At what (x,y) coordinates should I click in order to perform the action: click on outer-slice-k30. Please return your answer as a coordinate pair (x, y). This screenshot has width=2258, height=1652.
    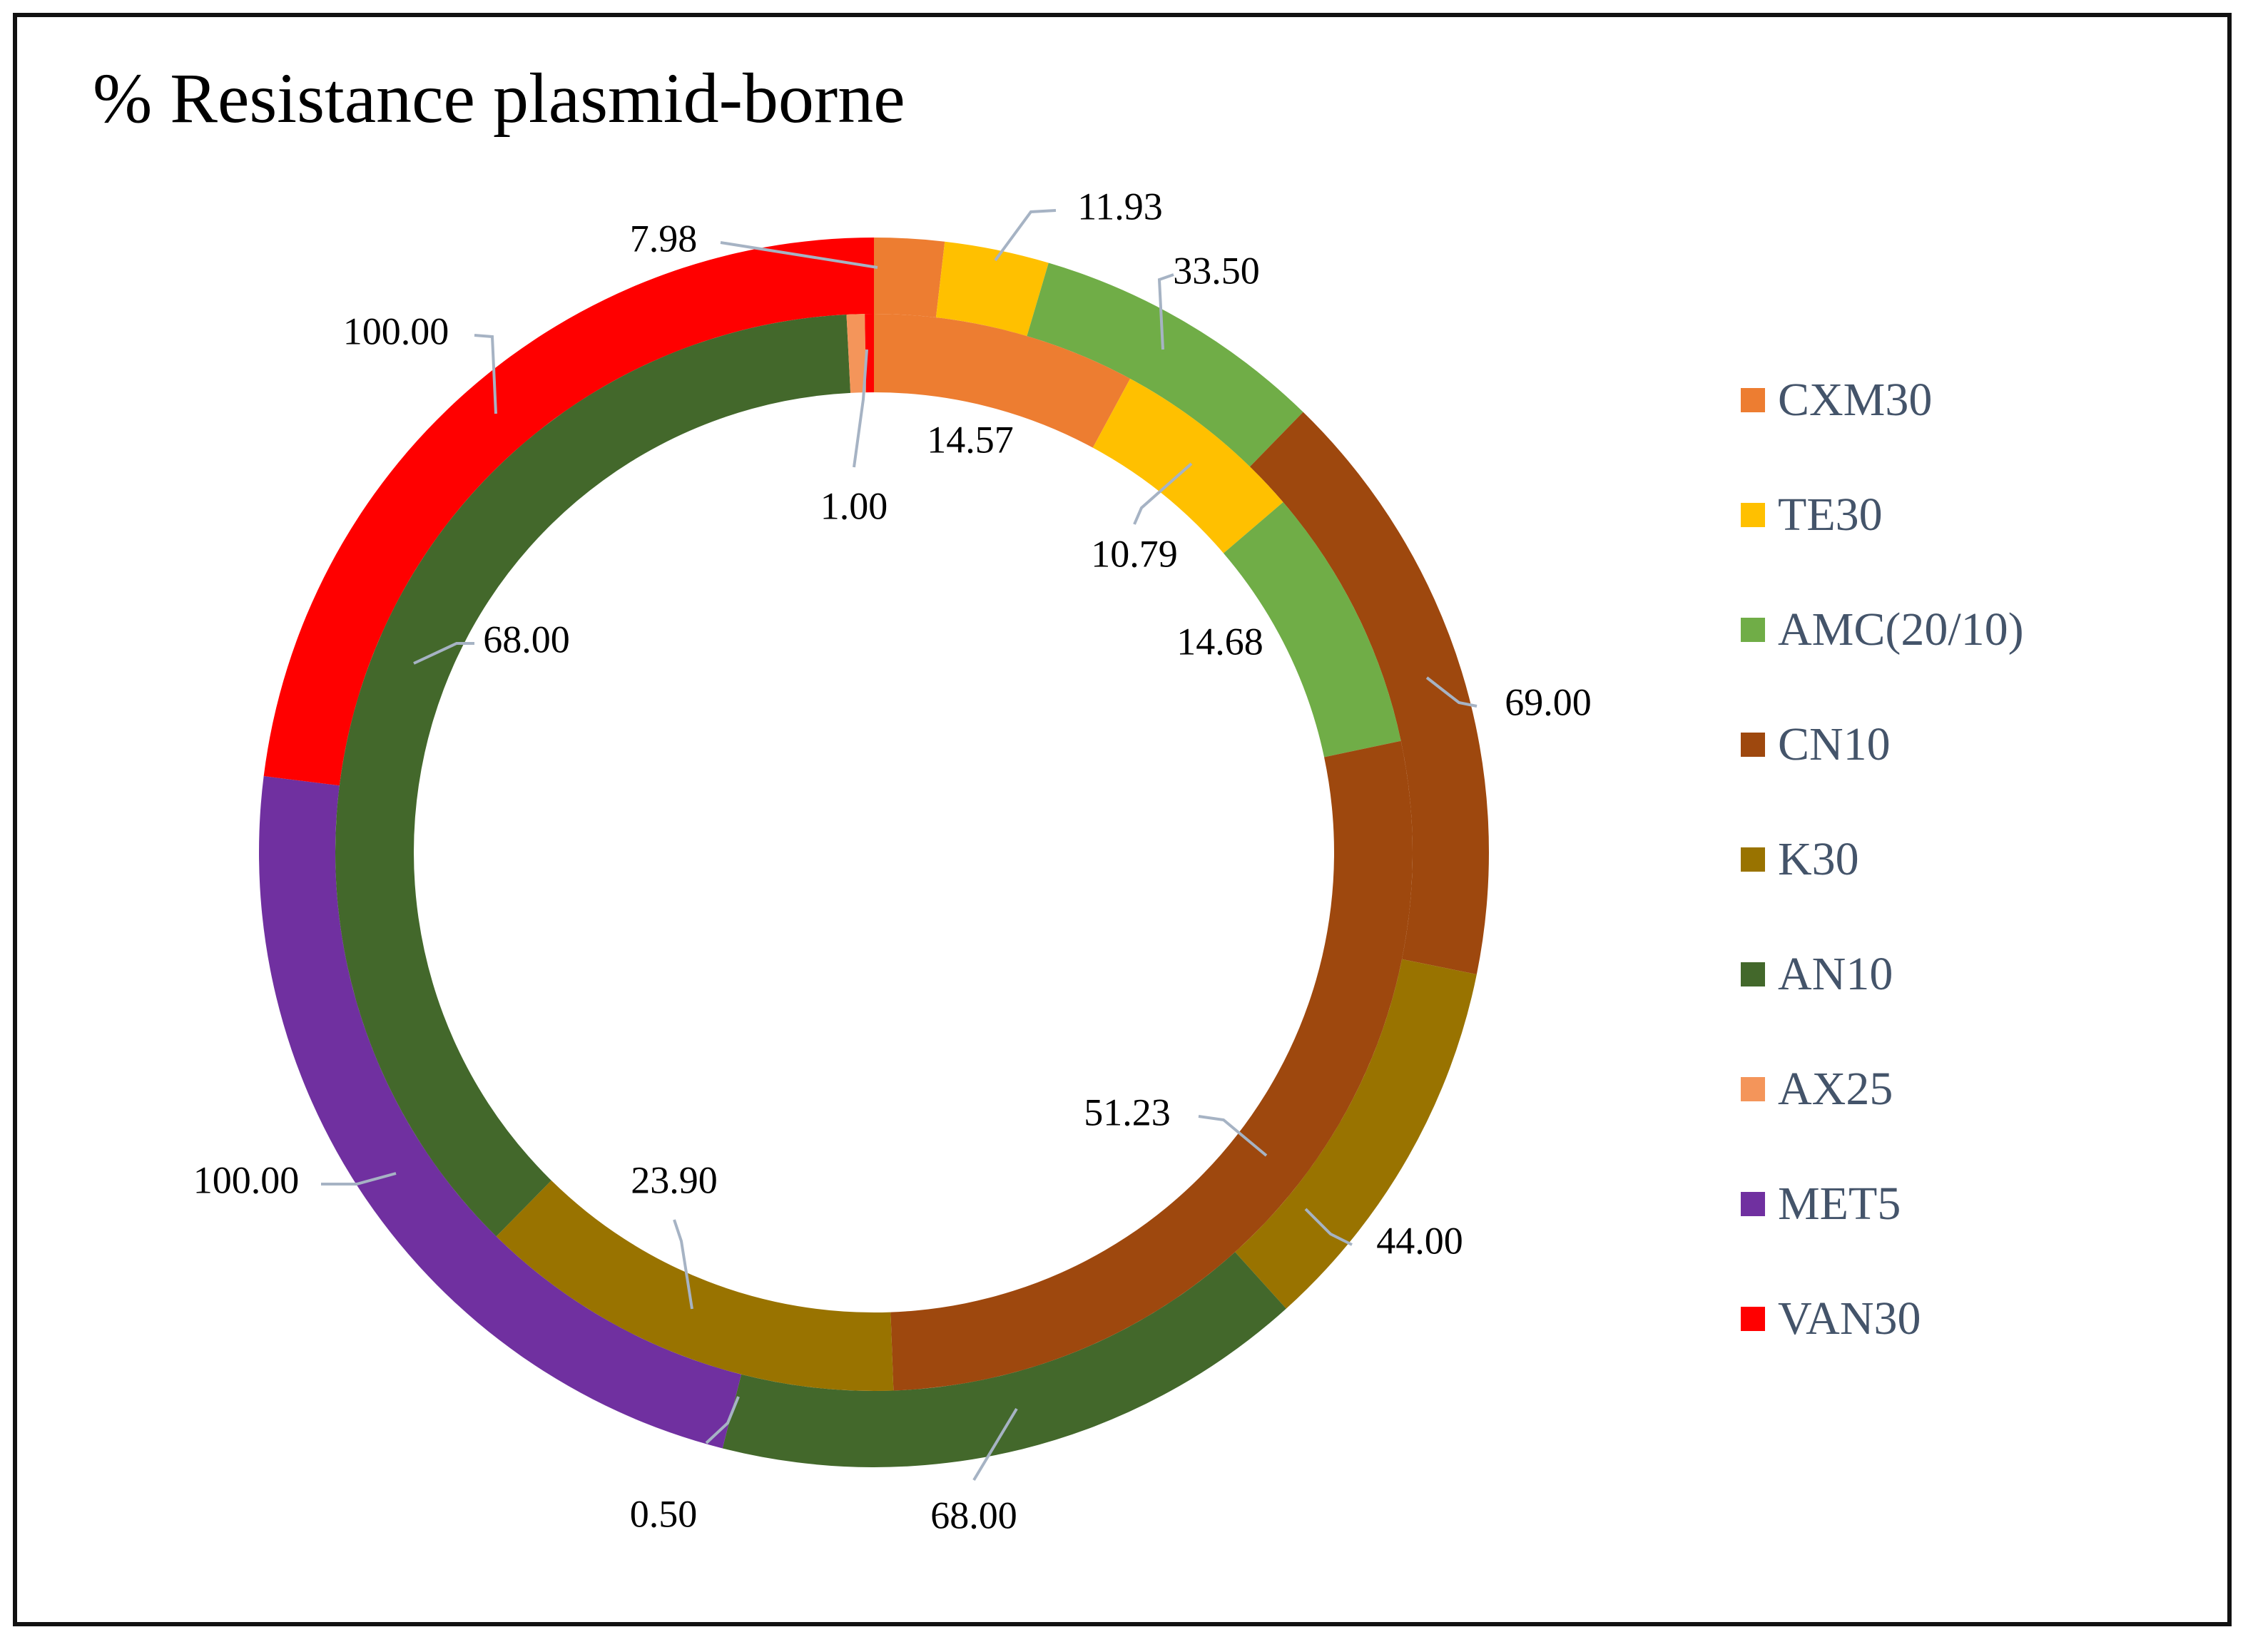
    Looking at the image, I should click on (1356, 1134).